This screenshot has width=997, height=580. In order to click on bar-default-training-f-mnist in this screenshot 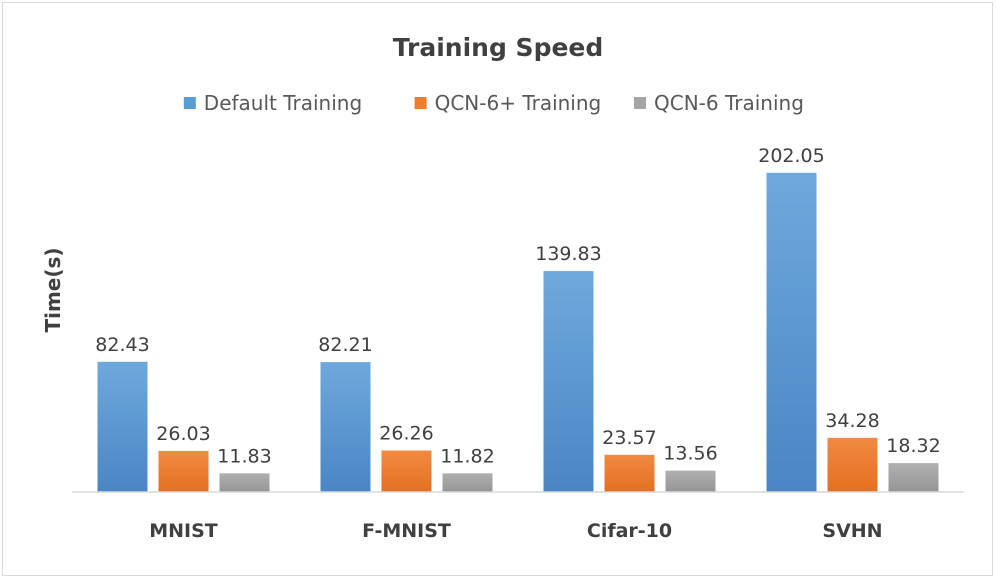, I will do `click(345, 427)`.